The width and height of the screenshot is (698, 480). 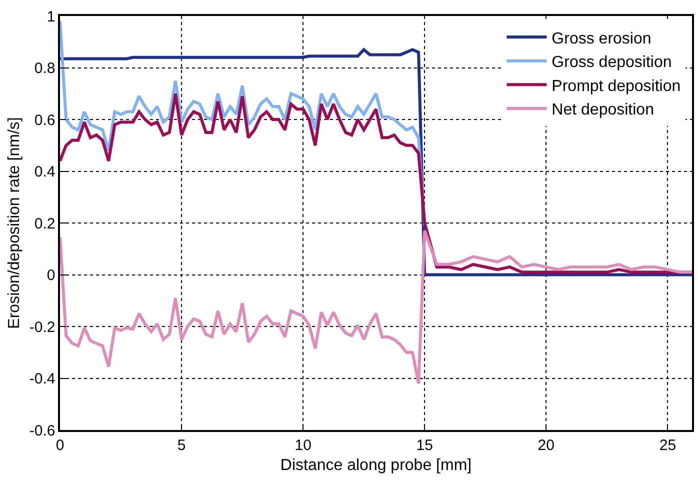 I want to click on legend-label: Net deposition, so click(x=603, y=110).